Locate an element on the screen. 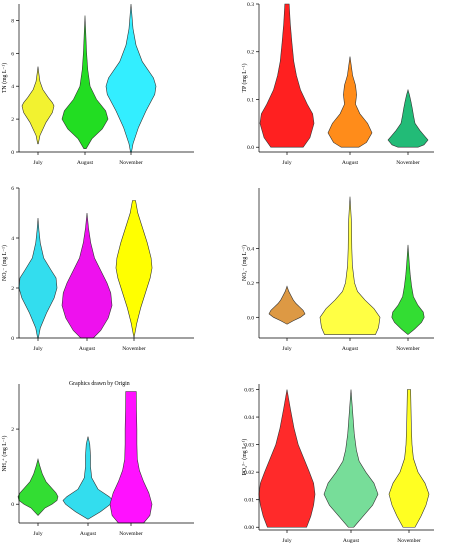 This screenshot has height=550, width=451. violin-panel-3: 0 2 4 6 July August November NO₃⁻ (mg L⁻¹) is located at coordinates (97, 269).